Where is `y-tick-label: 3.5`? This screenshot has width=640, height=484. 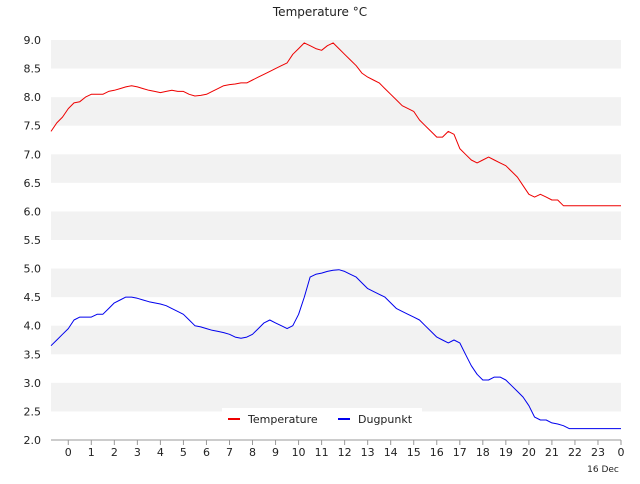
y-tick-label: 3.5 is located at coordinates (33, 354).